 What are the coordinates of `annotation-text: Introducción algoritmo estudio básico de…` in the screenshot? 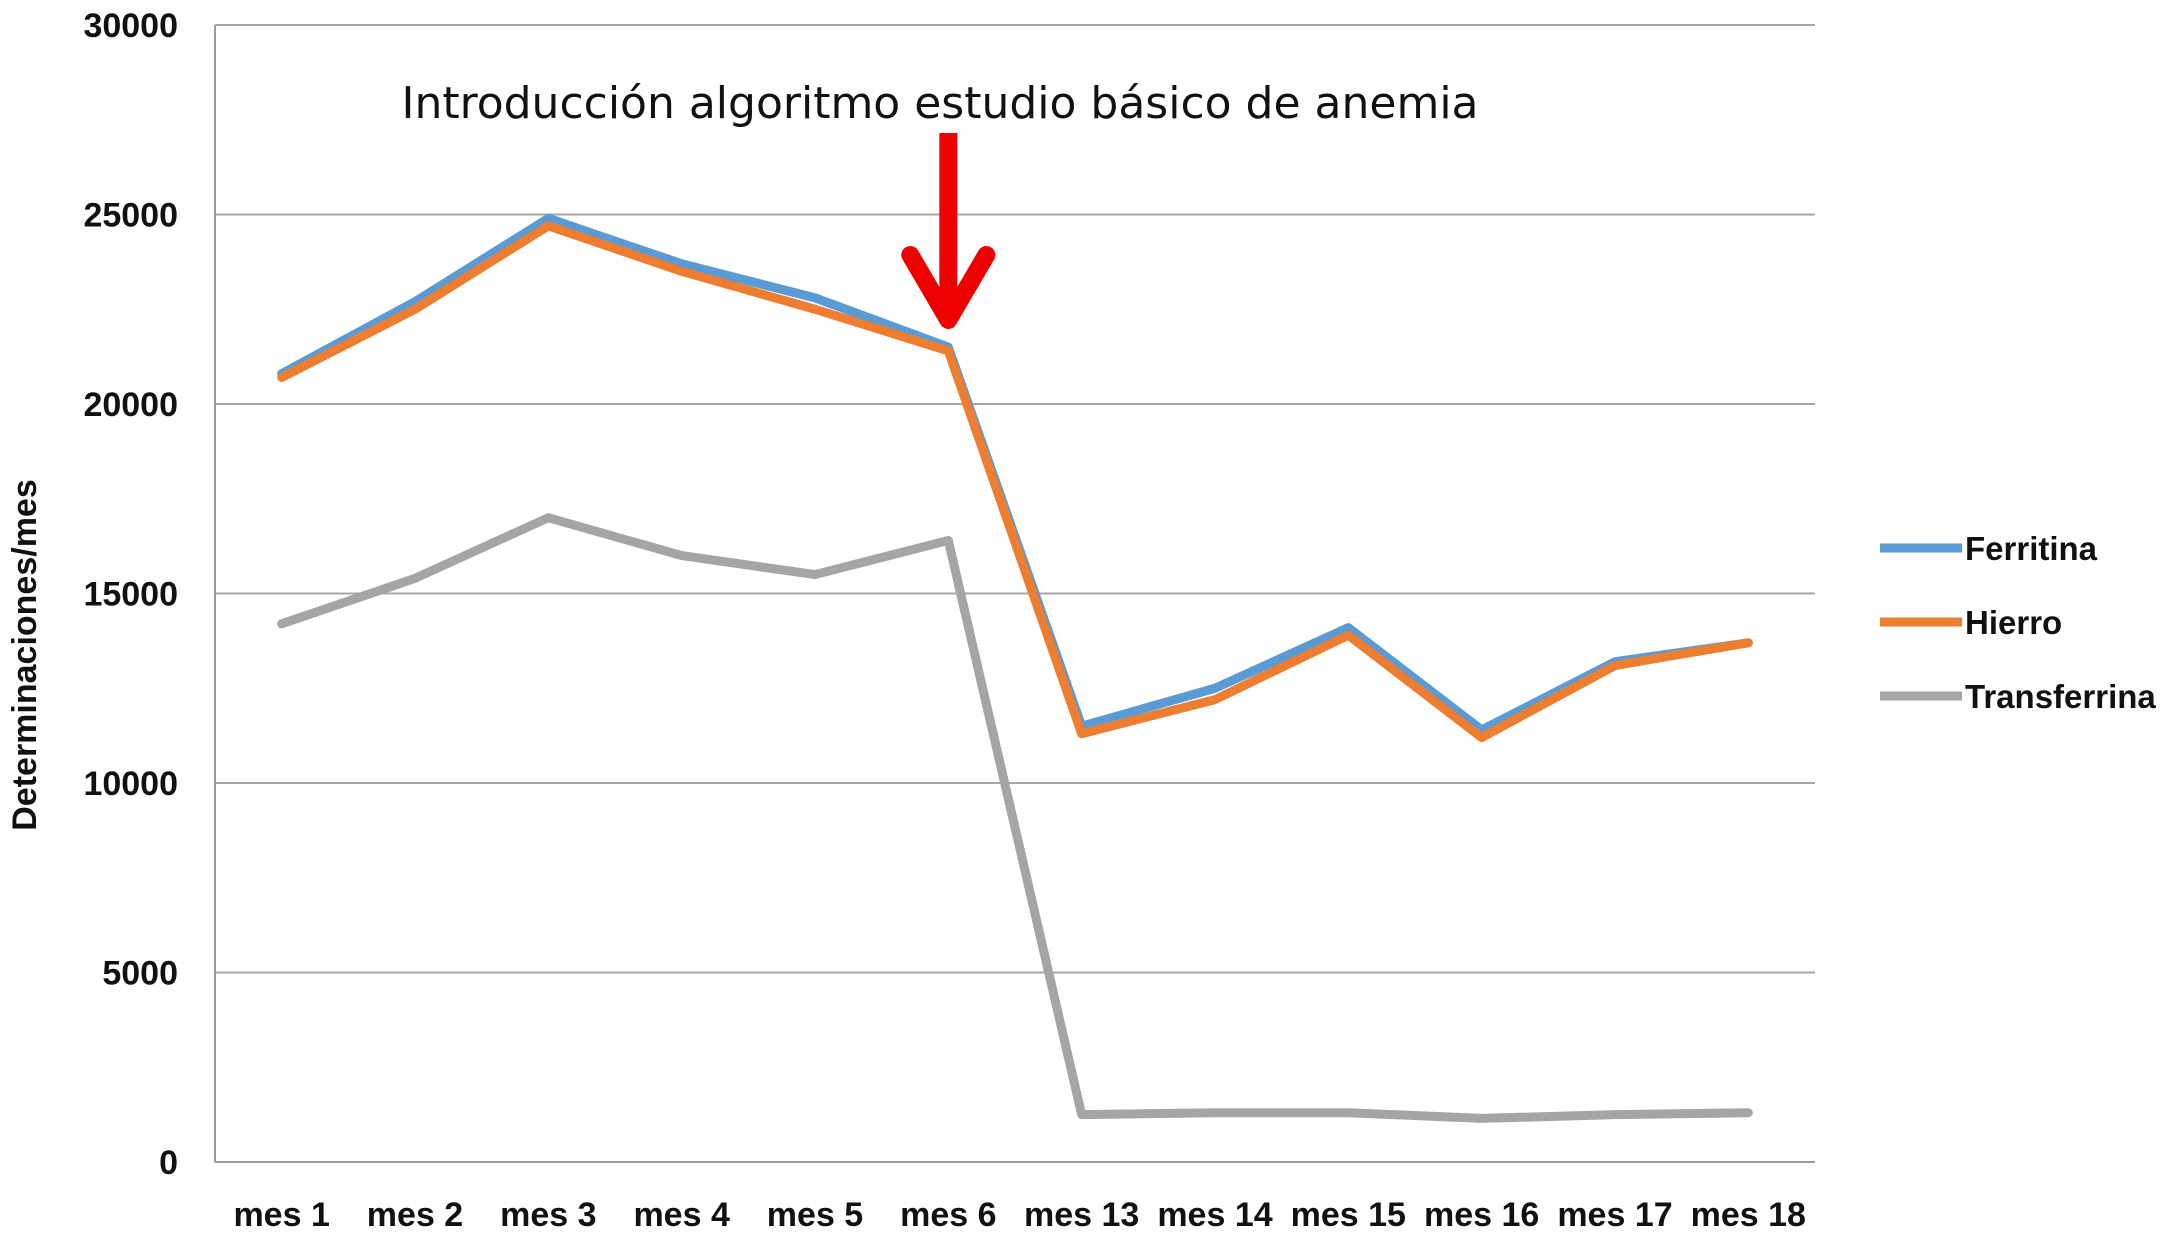 It's located at (939, 103).